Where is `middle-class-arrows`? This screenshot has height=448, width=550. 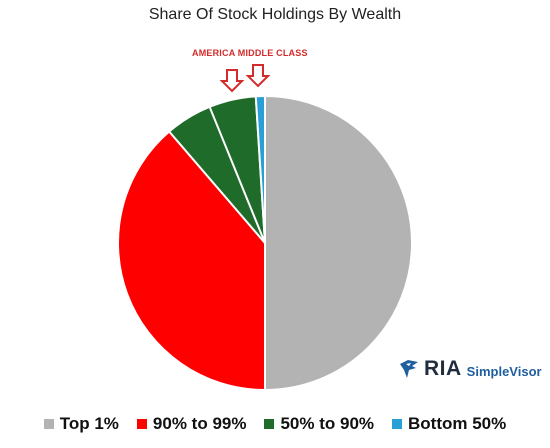
middle-class-arrows is located at coordinates (245, 78).